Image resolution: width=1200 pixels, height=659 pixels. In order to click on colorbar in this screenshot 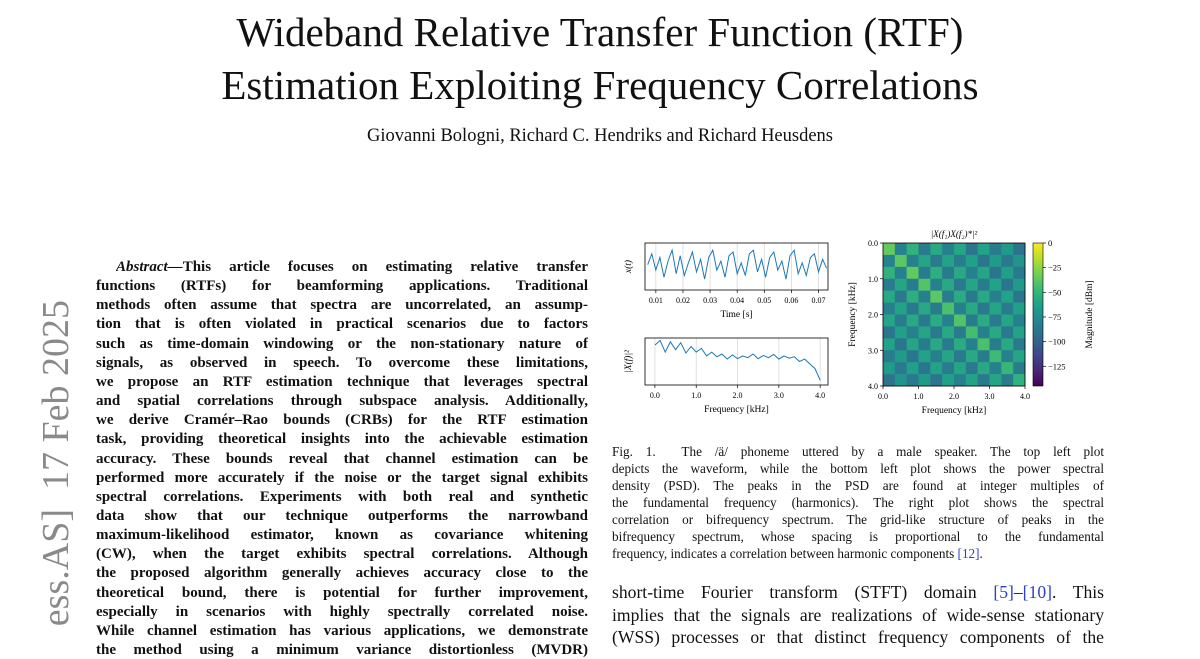, I will do `click(1038, 314)`.